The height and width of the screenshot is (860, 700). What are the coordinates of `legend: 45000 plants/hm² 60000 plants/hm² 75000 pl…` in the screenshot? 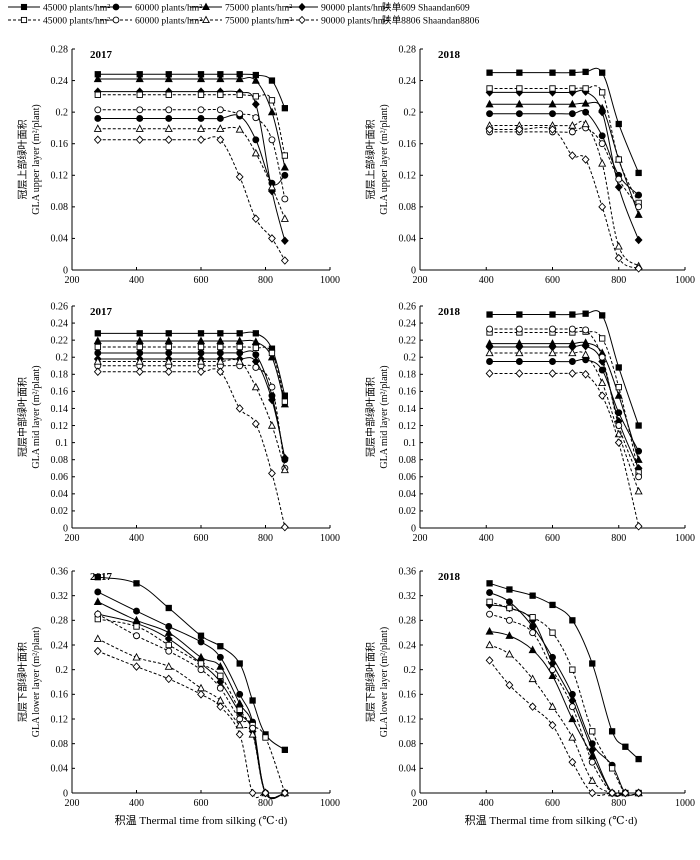 It's located at (243, 14).